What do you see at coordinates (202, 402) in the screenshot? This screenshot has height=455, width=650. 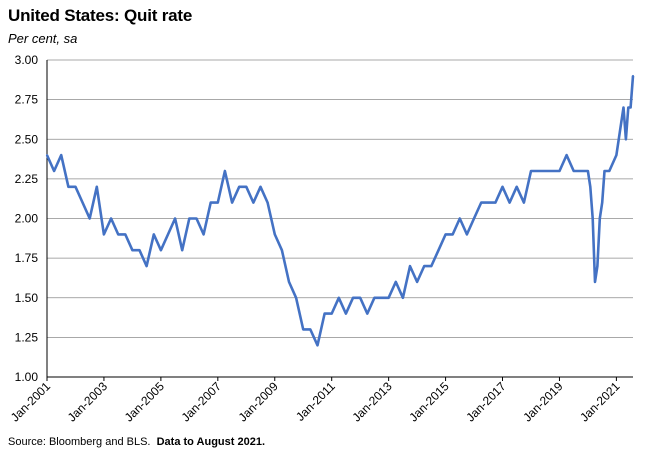 I see `x-tick-label: Jan-2007` at bounding box center [202, 402].